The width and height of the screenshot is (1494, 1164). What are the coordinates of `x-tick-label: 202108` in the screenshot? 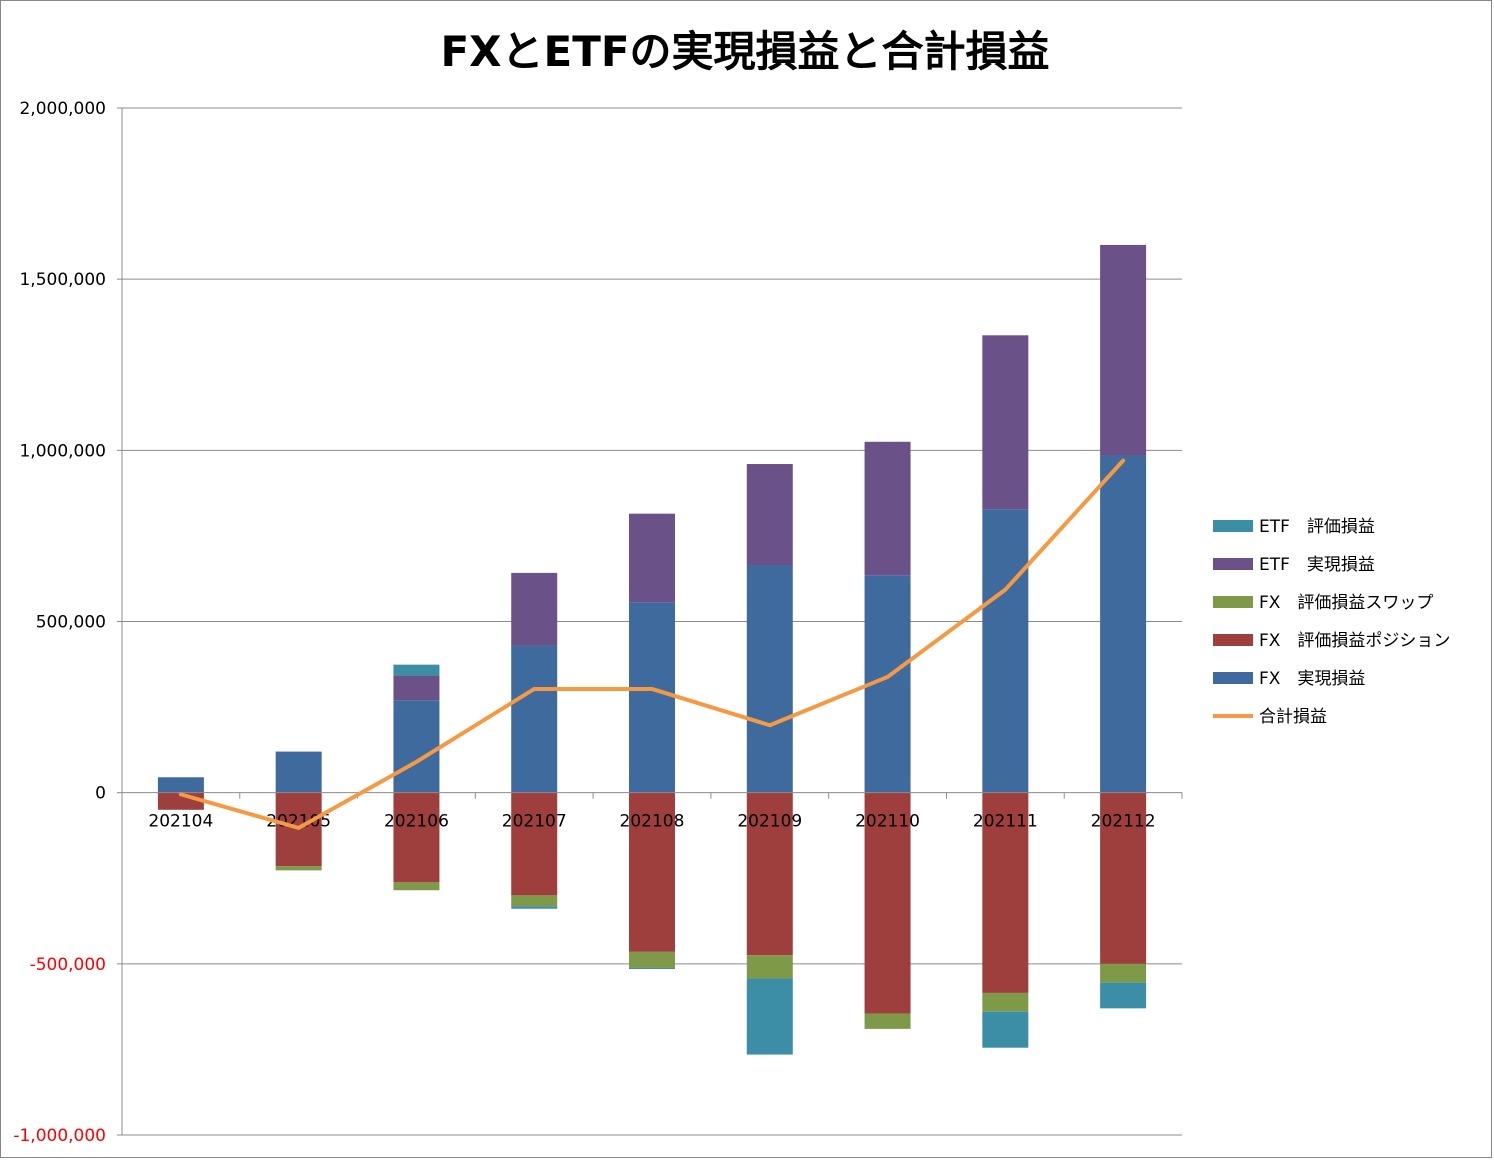 It's located at (652, 822).